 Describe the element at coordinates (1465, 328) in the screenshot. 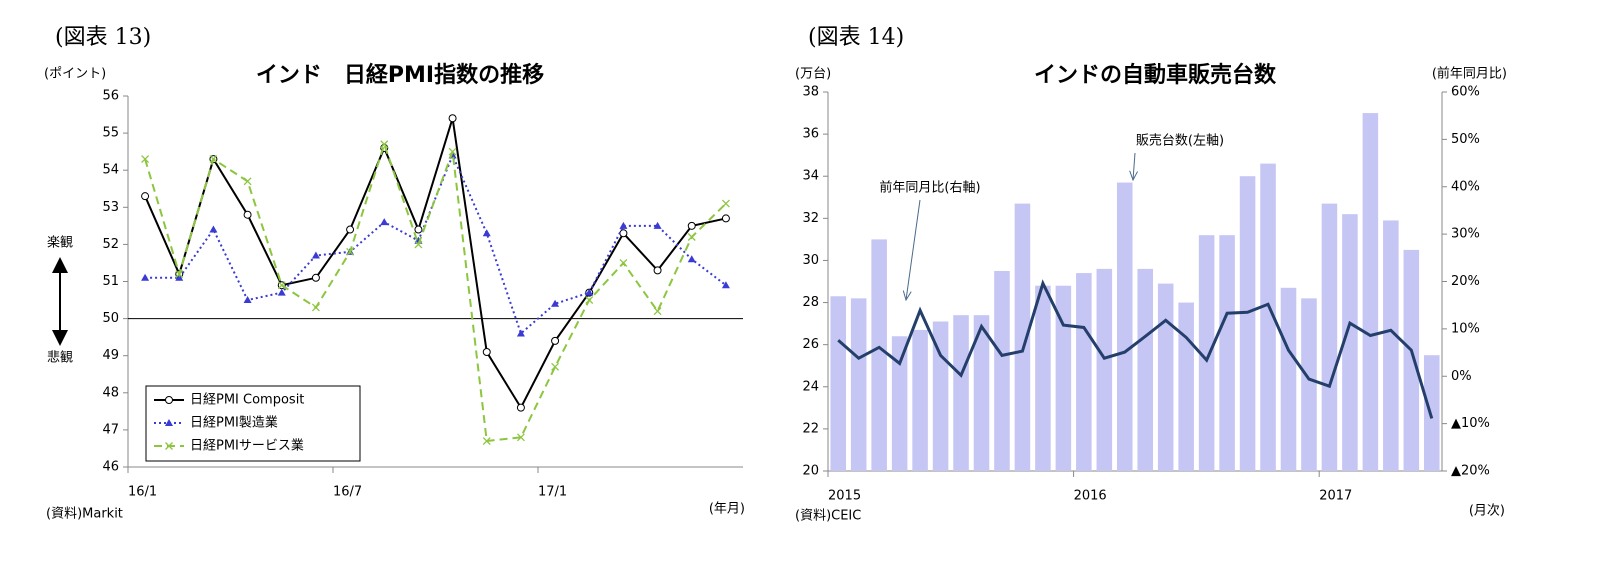

I see `y2-tick-label: 10%` at that location.